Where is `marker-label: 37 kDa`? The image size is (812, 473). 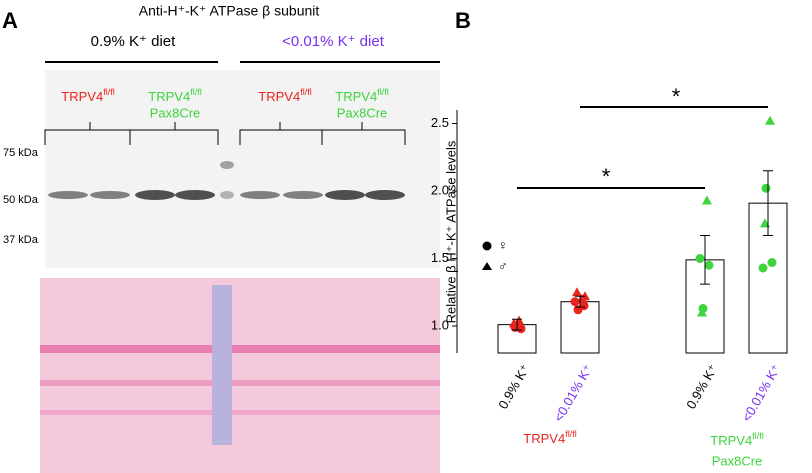
marker-label: 37 kDa is located at coordinates (21, 240).